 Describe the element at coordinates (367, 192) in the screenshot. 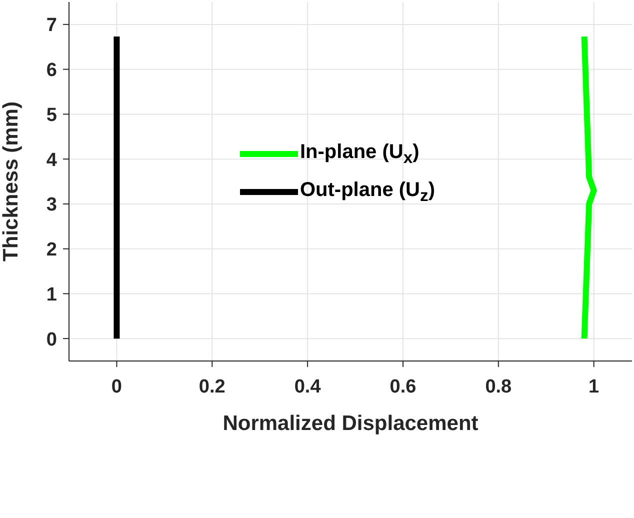

I see `legend-label: Out-plane (U$_{z}$)` at that location.